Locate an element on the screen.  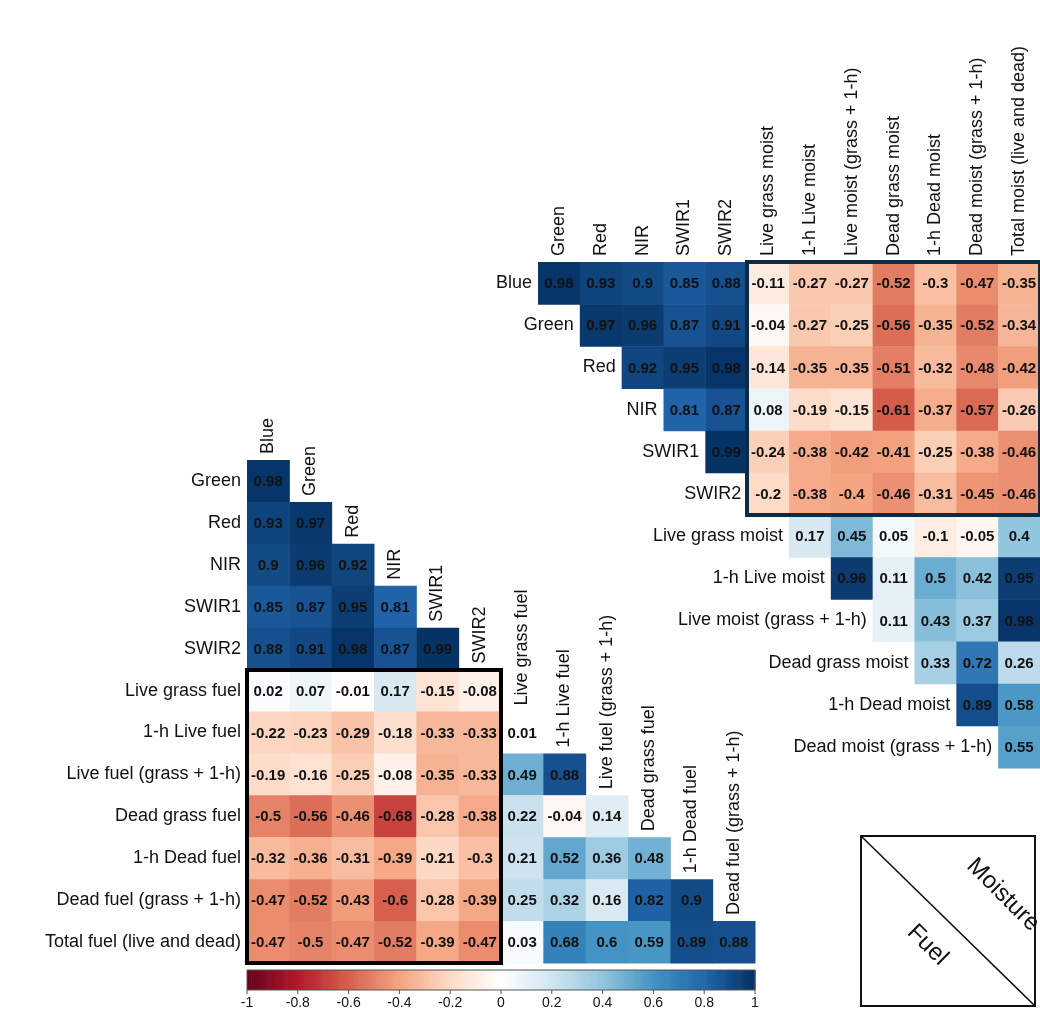
data-label: -0.3 is located at coordinates (935, 283).